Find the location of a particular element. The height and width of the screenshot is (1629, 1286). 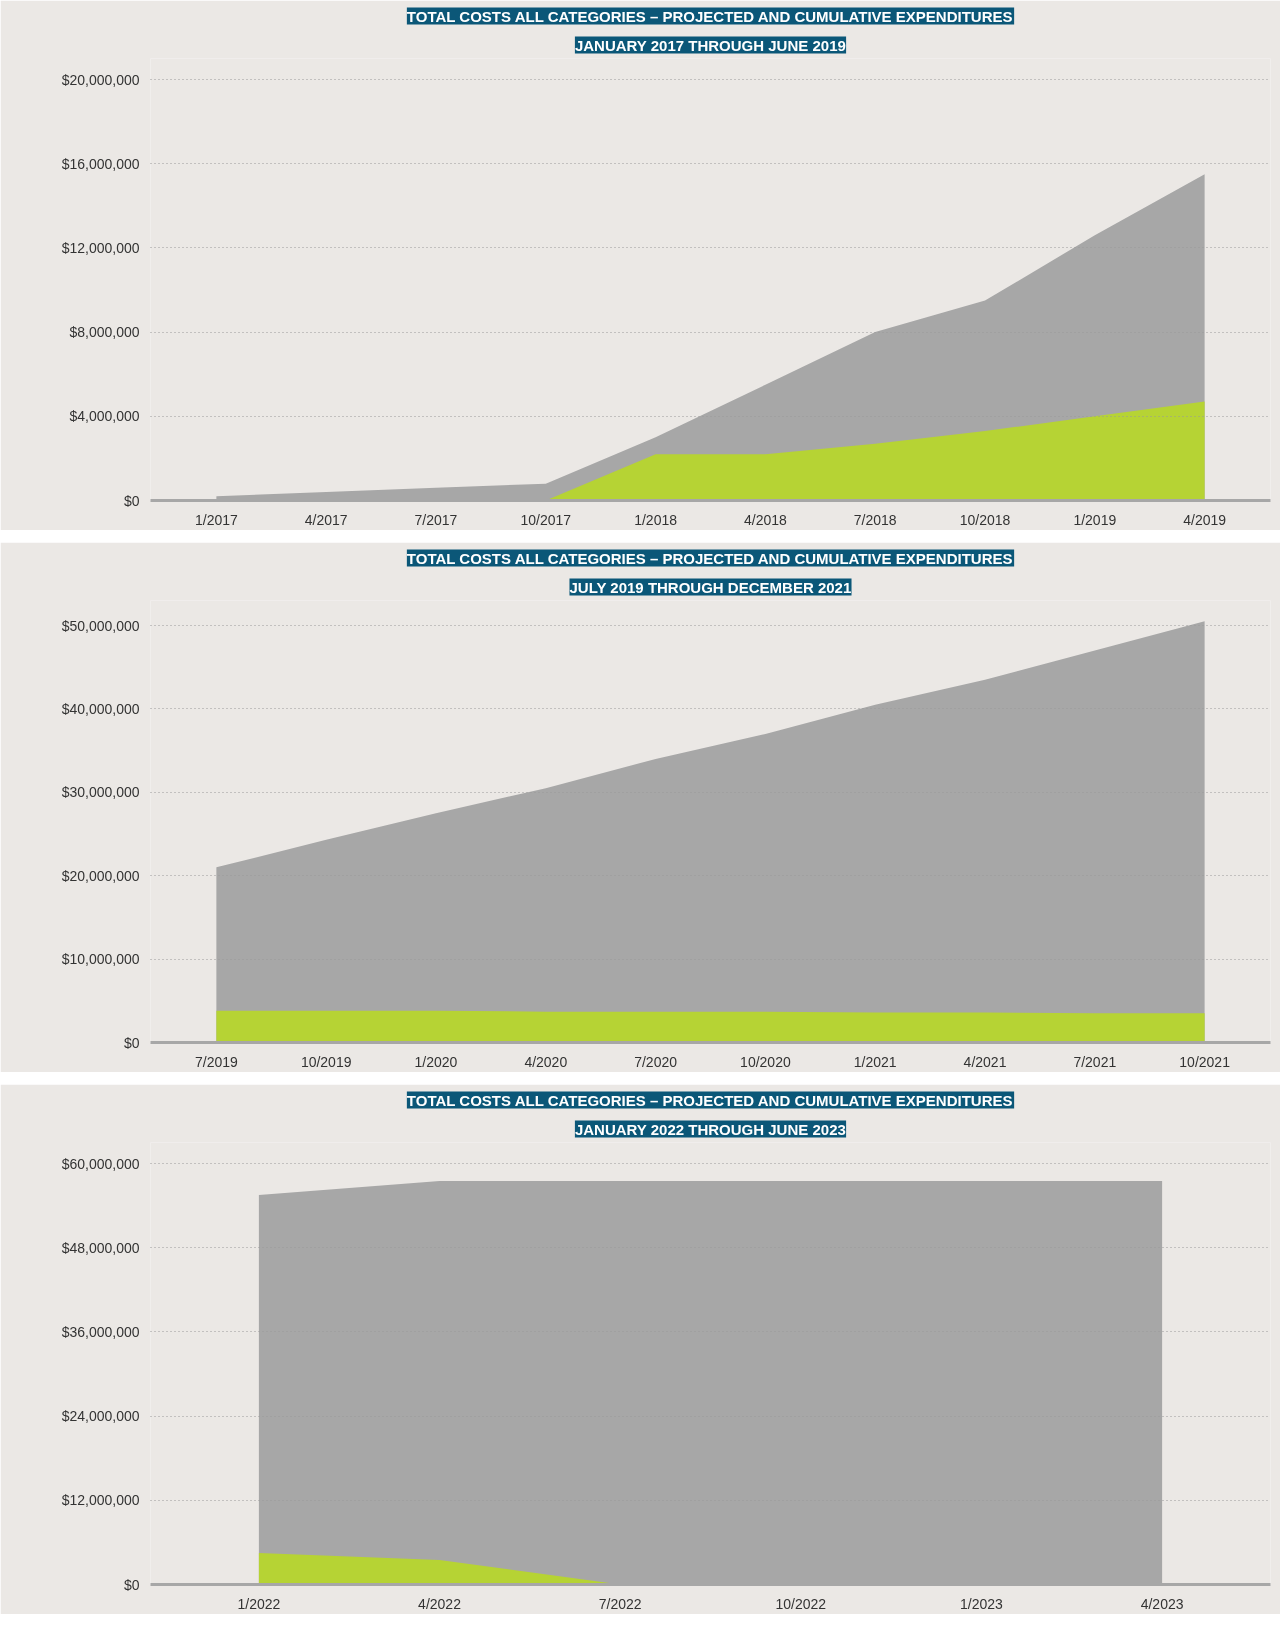

x-tick-label: 4/2023 is located at coordinates (1162, 1603).